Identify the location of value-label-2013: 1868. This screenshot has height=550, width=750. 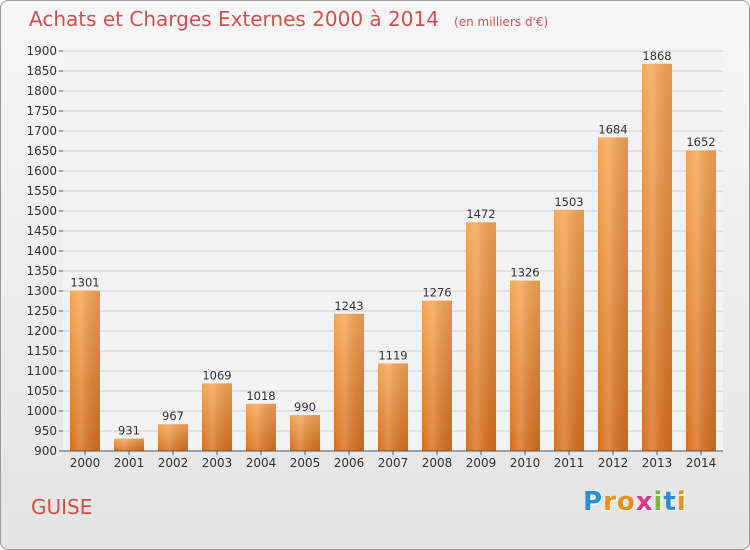
(656, 56).